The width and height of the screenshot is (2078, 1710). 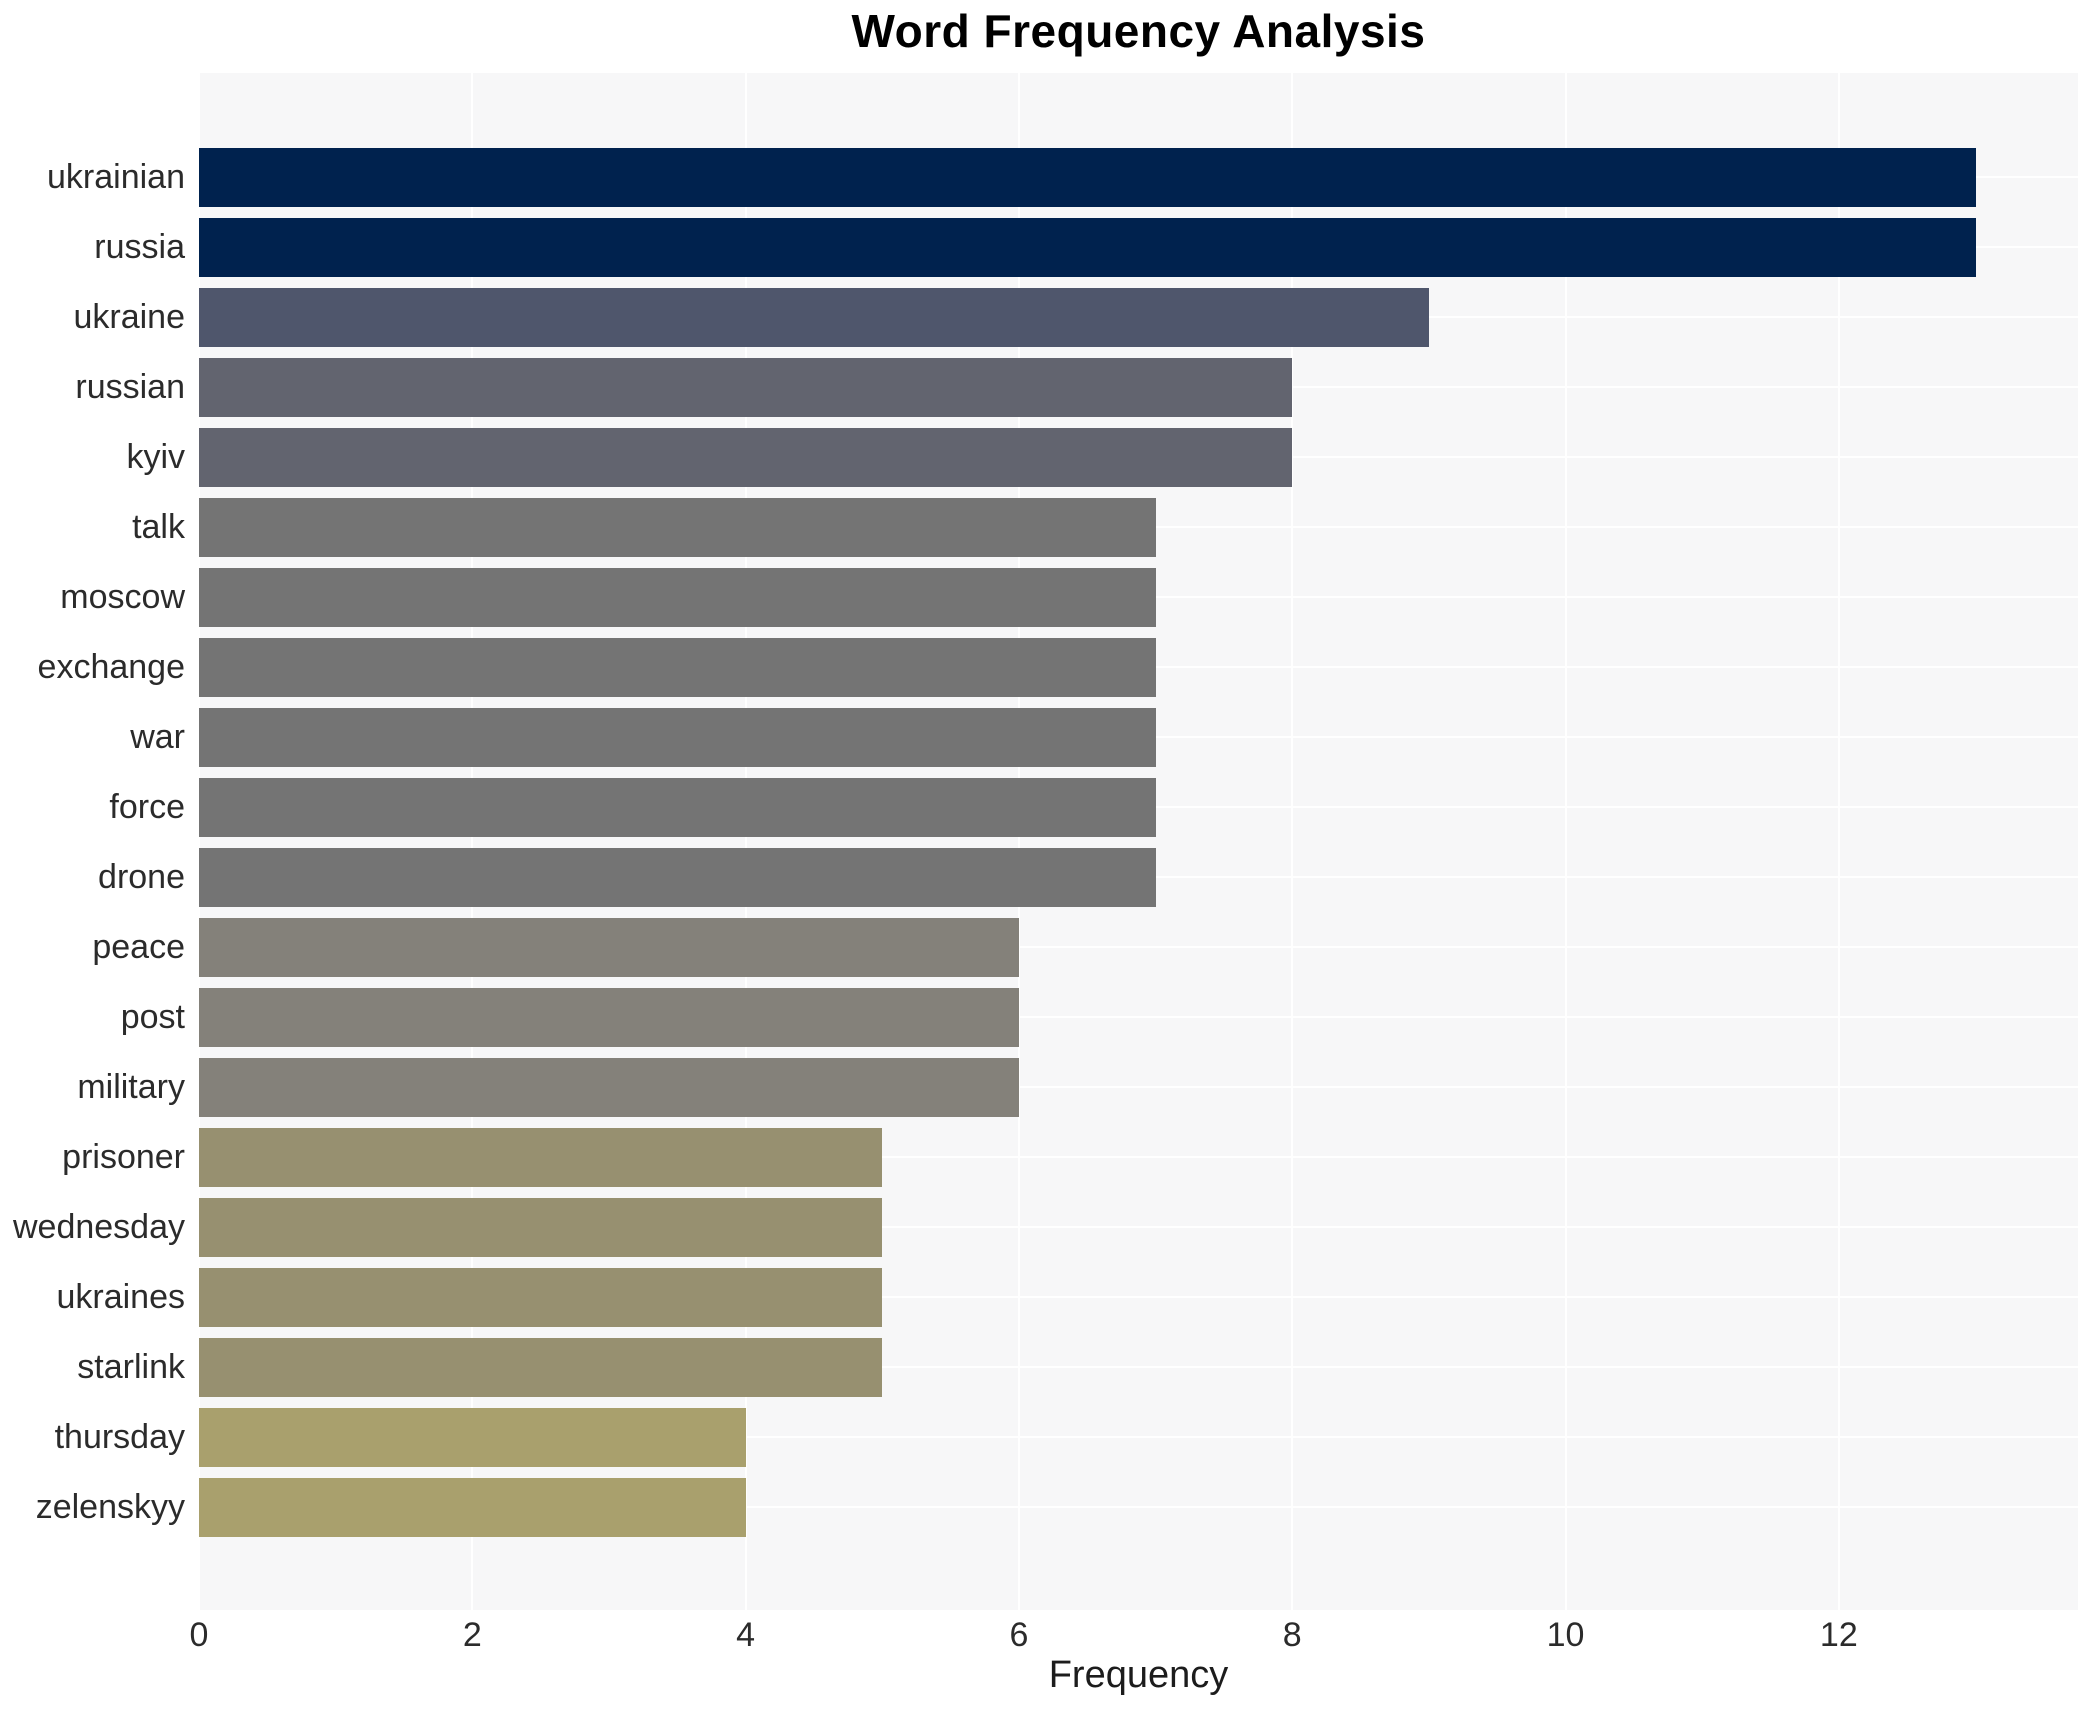 What do you see at coordinates (1292, 1635) in the screenshot?
I see `x-tick-label: 8` at bounding box center [1292, 1635].